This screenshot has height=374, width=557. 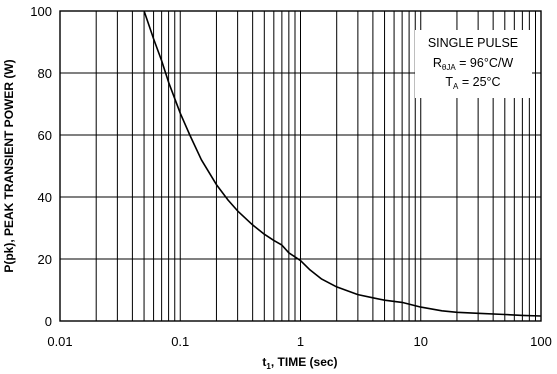 I want to click on annotation-line2: RθJA = 96°C/W, so click(x=473, y=64).